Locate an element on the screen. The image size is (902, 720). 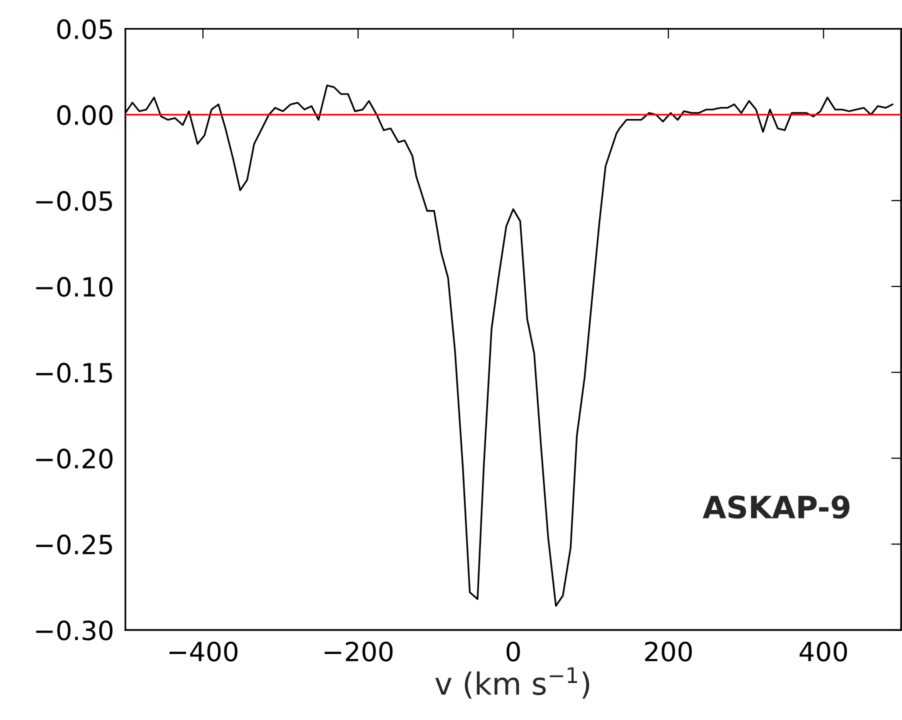
x-tick-label: 200 is located at coordinates (668, 652).